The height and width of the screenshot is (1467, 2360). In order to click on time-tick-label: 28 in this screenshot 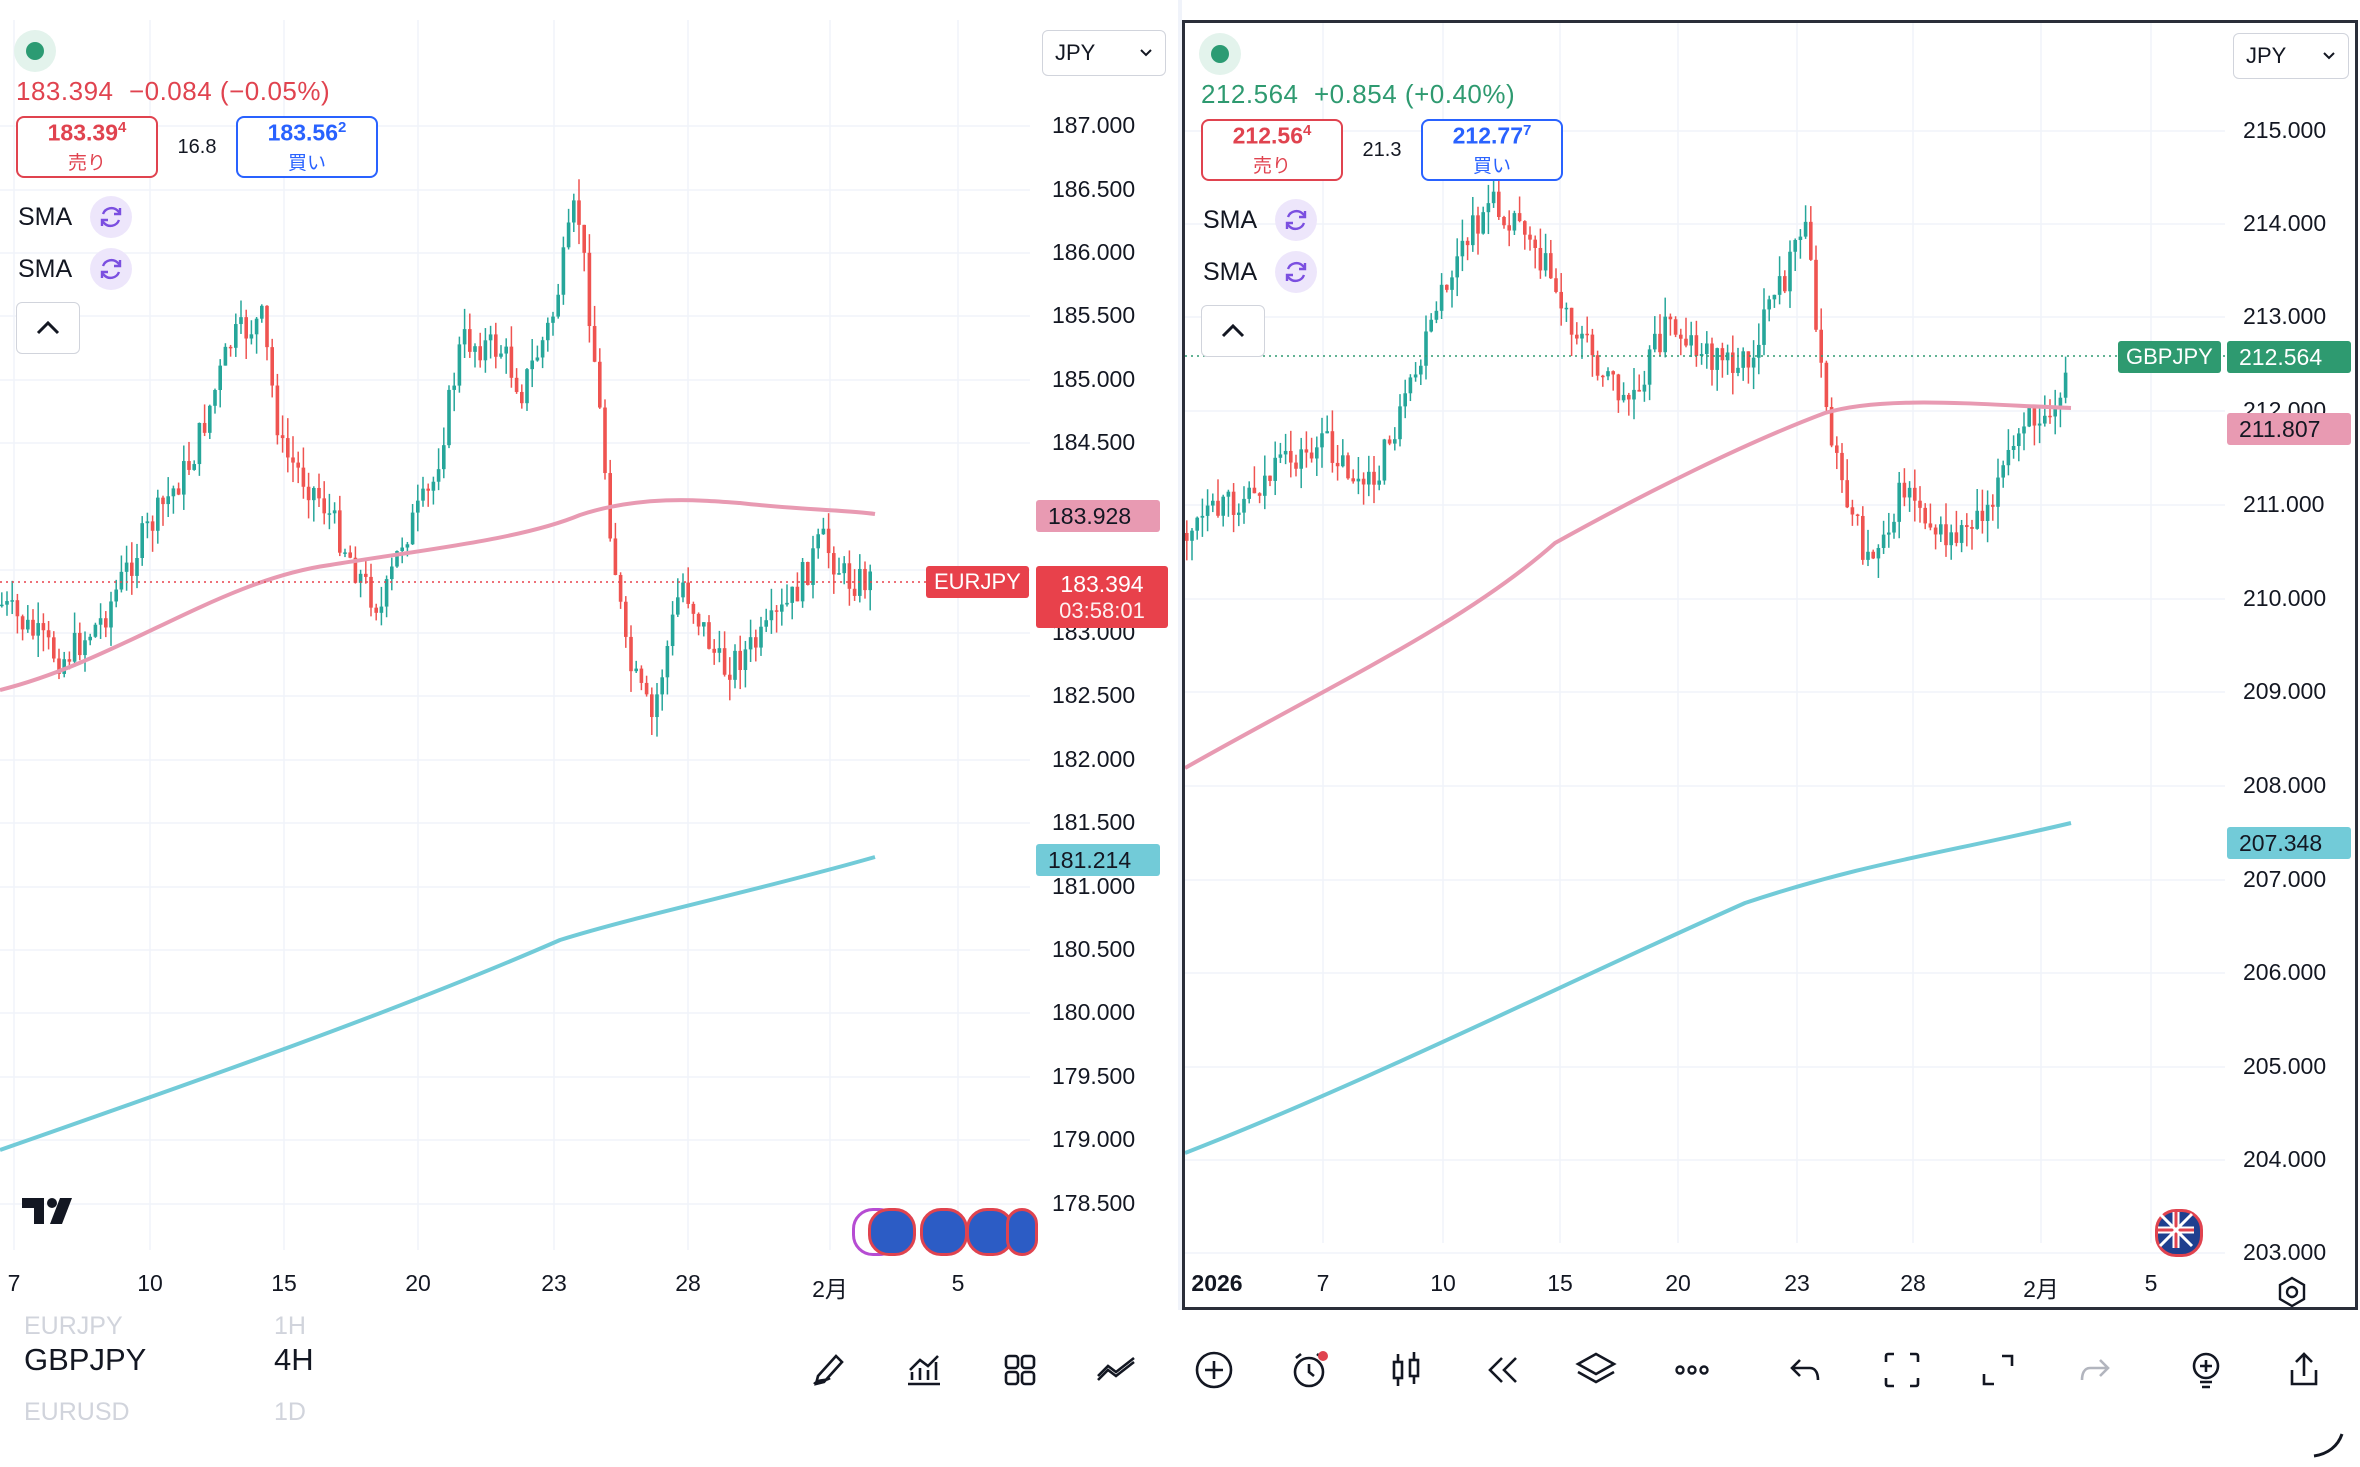, I will do `click(1913, 1283)`.